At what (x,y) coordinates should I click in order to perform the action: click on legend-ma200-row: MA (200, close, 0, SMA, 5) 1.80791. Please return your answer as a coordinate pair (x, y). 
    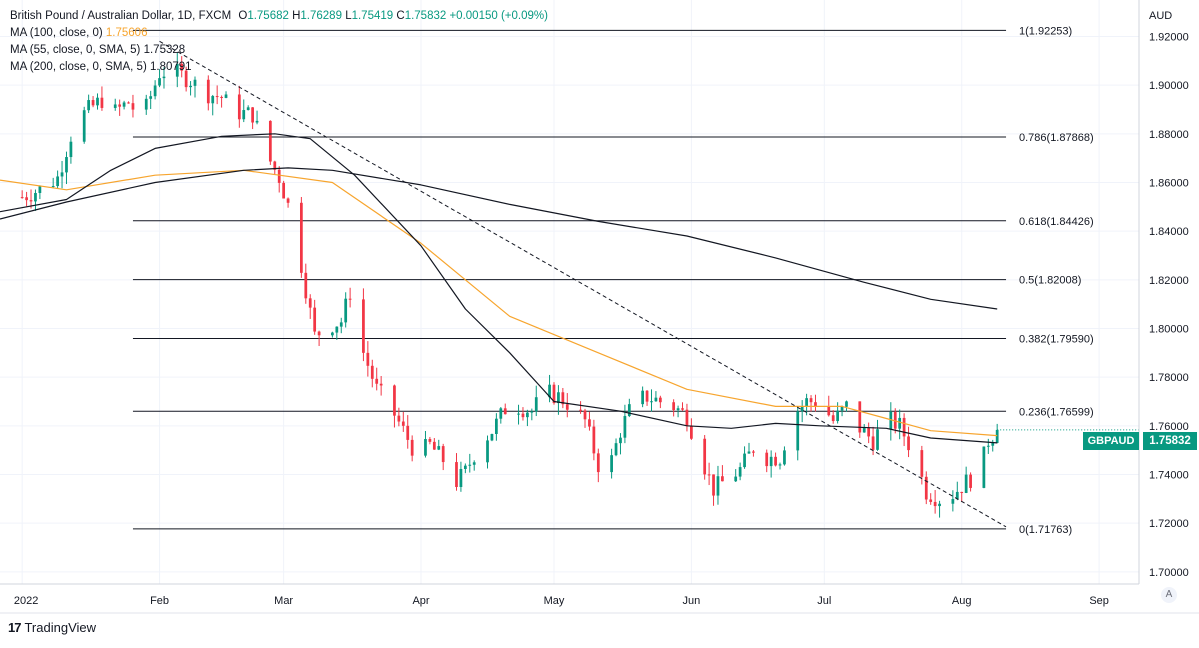
    Looking at the image, I should click on (279, 67).